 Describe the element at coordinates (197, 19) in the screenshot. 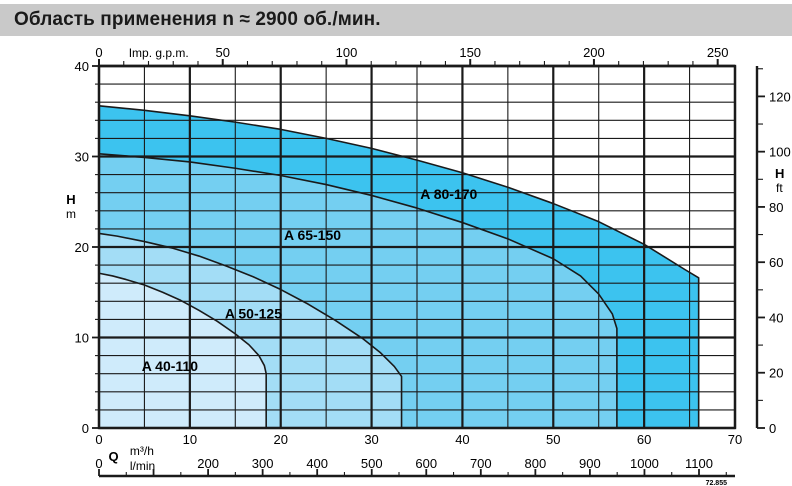

I see `page-title: Область применения n ≈ 2900 об./мин.` at that location.